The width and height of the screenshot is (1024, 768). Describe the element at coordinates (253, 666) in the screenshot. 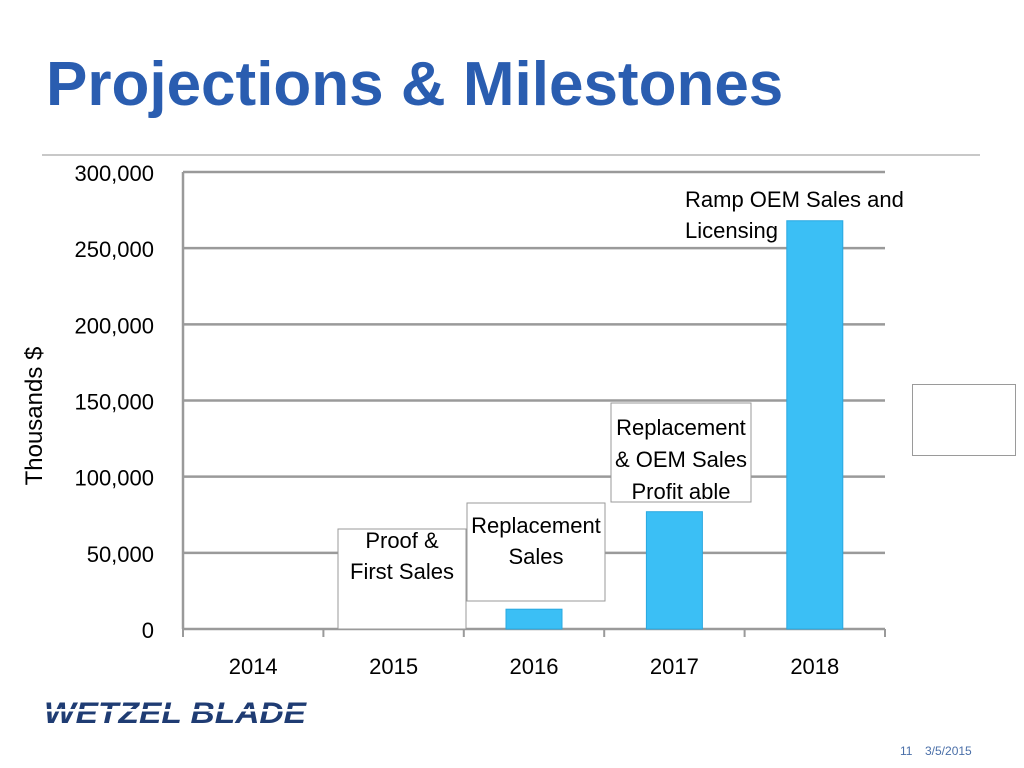

I see `x-tick-label: 2014` at that location.